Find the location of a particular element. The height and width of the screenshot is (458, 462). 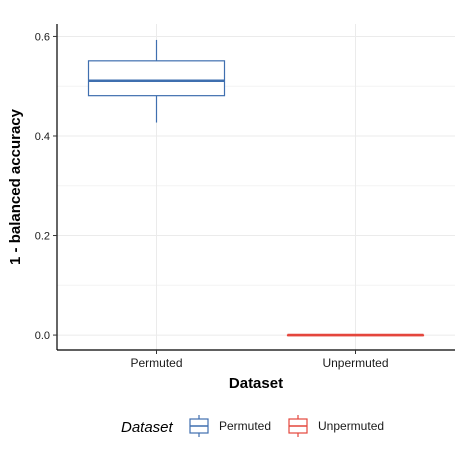

y-tick-label: 0.2 is located at coordinates (42, 237).